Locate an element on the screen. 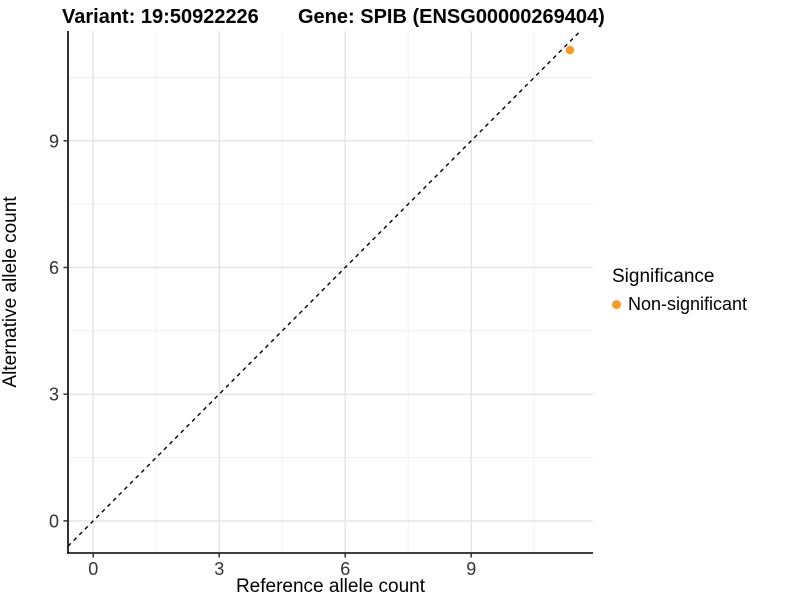 The height and width of the screenshot is (600, 800). legend-item-label: Non-significant is located at coordinates (688, 304).